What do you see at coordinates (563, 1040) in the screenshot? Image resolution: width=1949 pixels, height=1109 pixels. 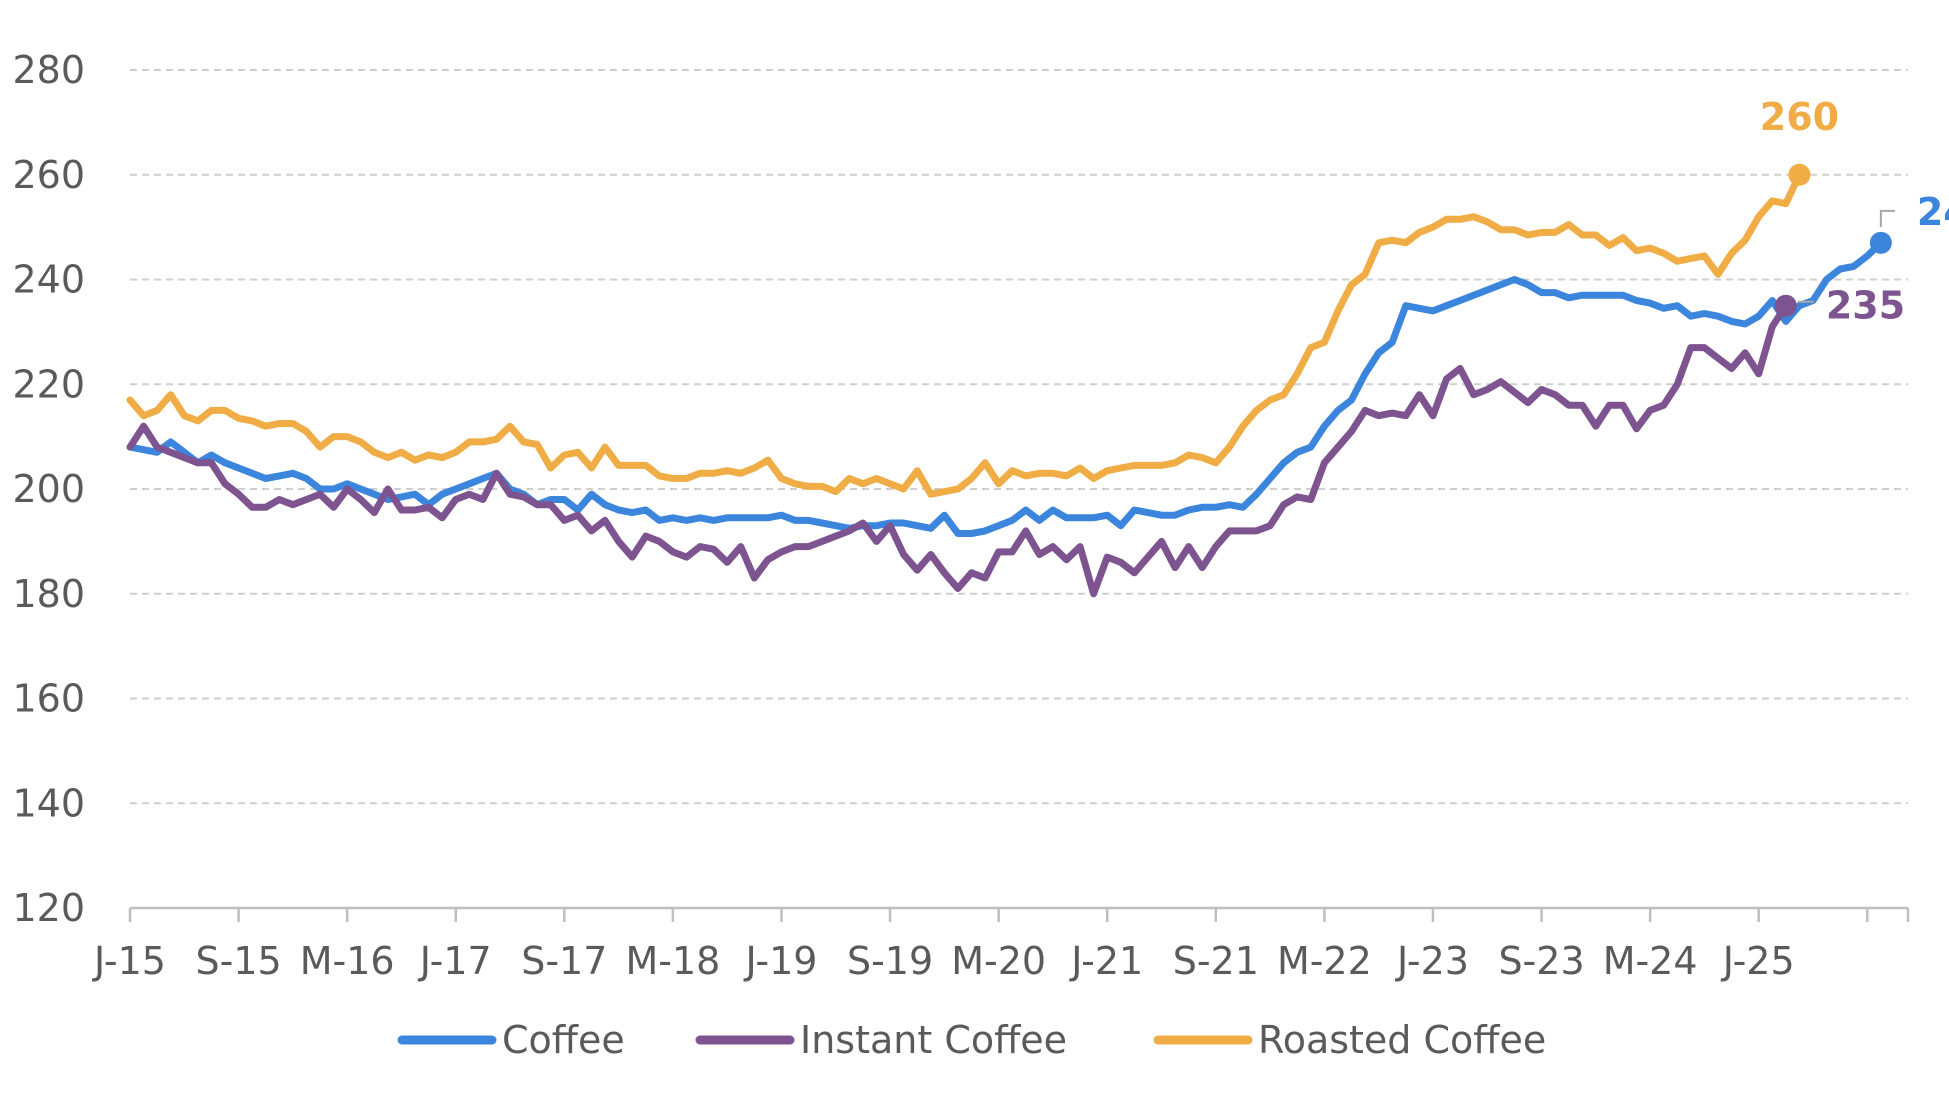 I see `legend-label-coffee: Coffee` at bounding box center [563, 1040].